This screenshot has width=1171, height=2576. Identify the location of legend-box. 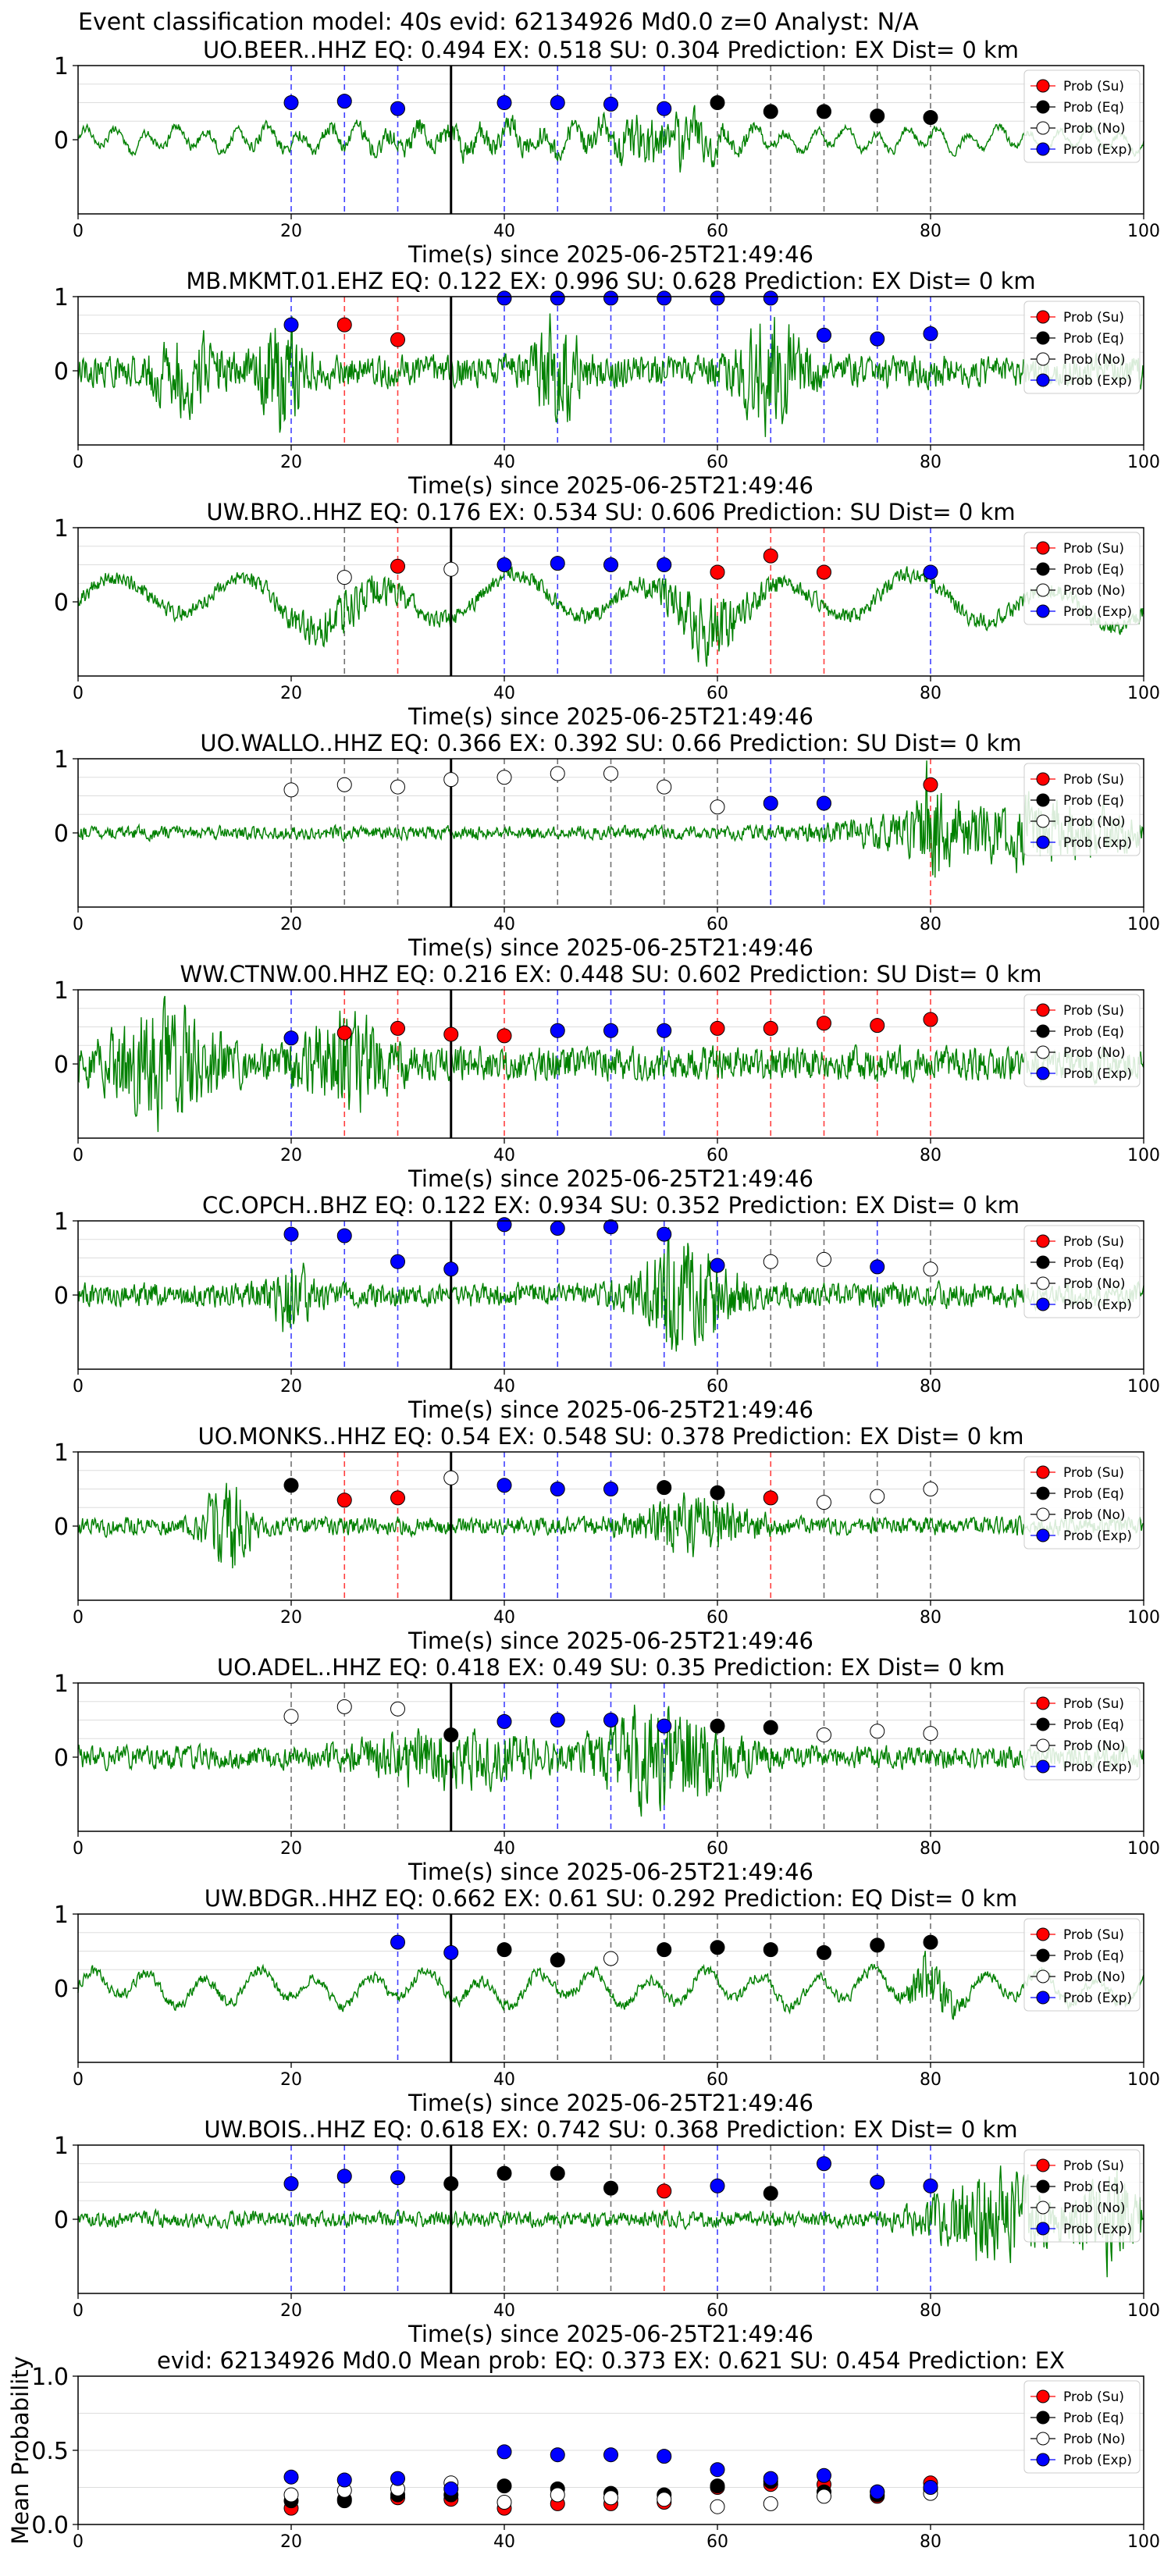
(1082, 1503).